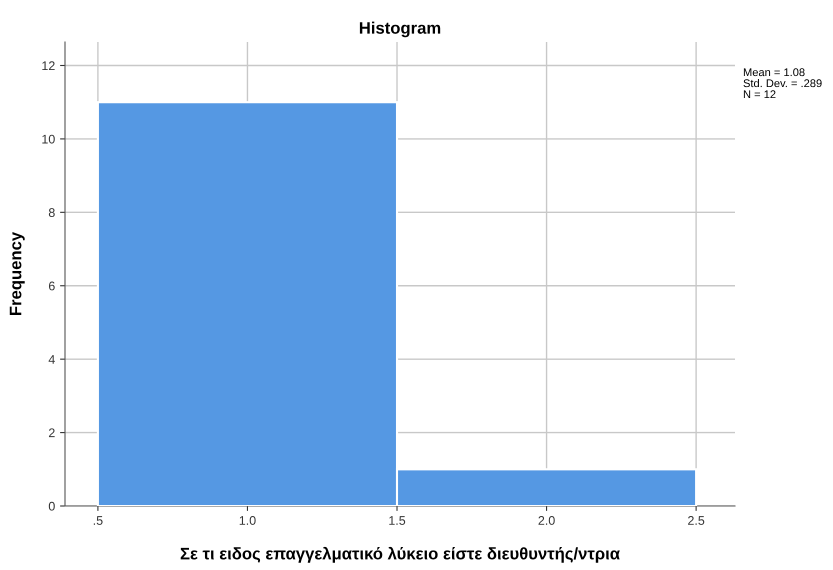 This screenshot has height=570, width=833. I want to click on y-tick-label: 8, so click(51, 212).